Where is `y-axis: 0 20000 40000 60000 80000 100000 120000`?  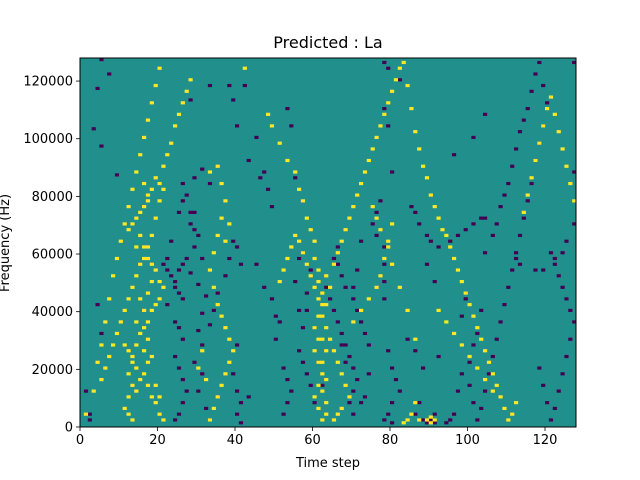
y-axis: 0 20000 40000 60000 80000 100000 120000 is located at coordinates (51, 255).